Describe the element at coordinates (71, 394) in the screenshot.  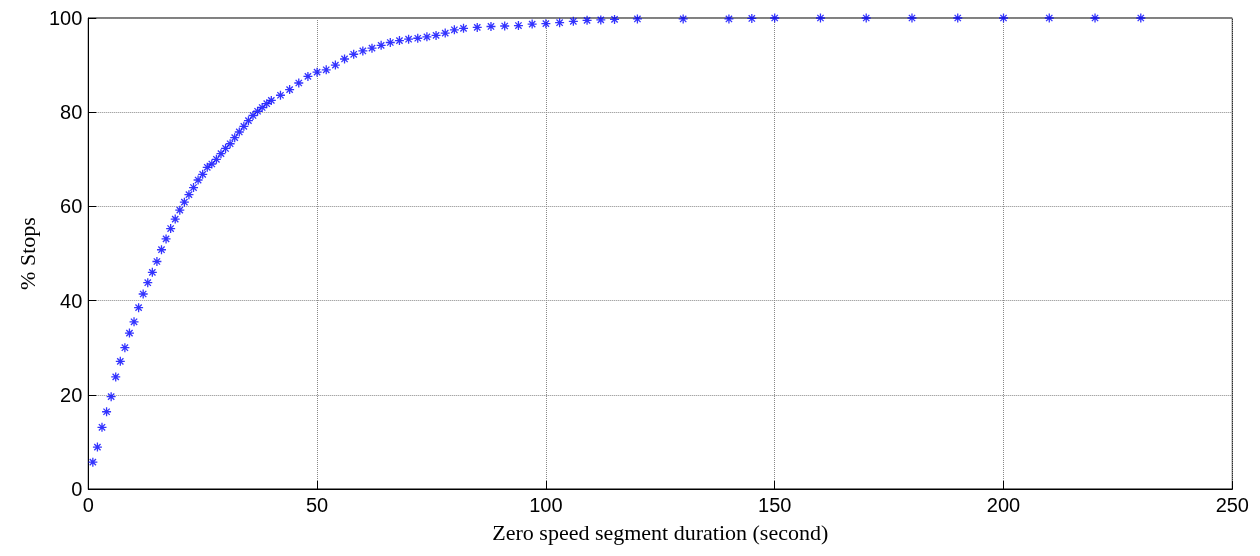
I see `y-tick-label: 20` at that location.